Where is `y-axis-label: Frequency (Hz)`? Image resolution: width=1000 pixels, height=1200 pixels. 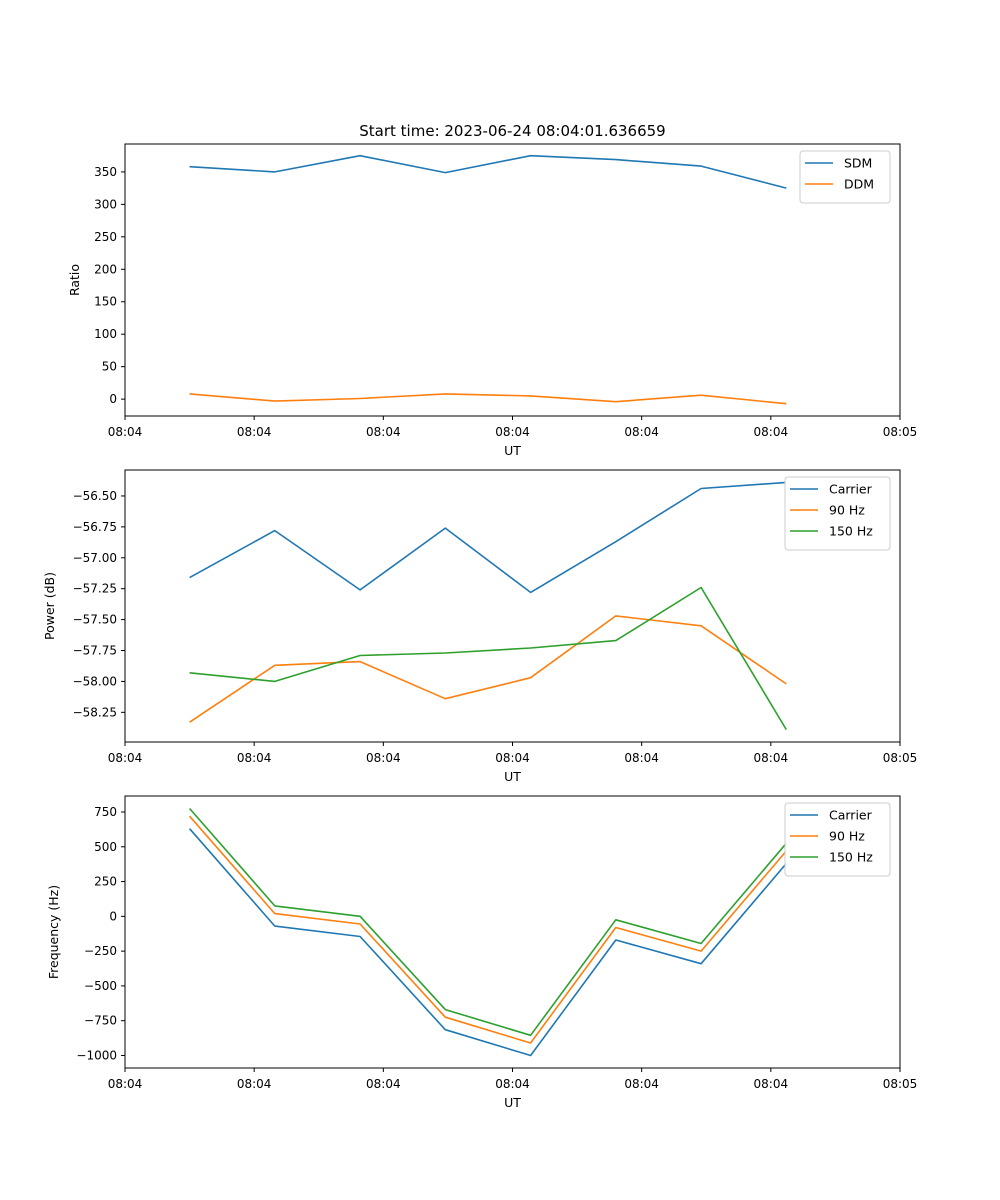
y-axis-label: Frequency (Hz) is located at coordinates (53, 932).